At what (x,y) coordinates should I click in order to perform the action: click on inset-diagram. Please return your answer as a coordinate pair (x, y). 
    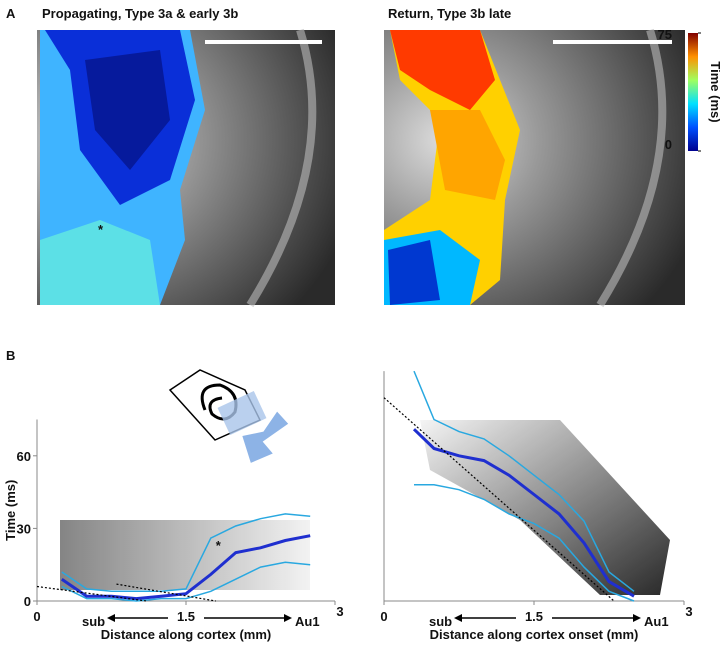
    Looking at the image, I should click on (228, 416).